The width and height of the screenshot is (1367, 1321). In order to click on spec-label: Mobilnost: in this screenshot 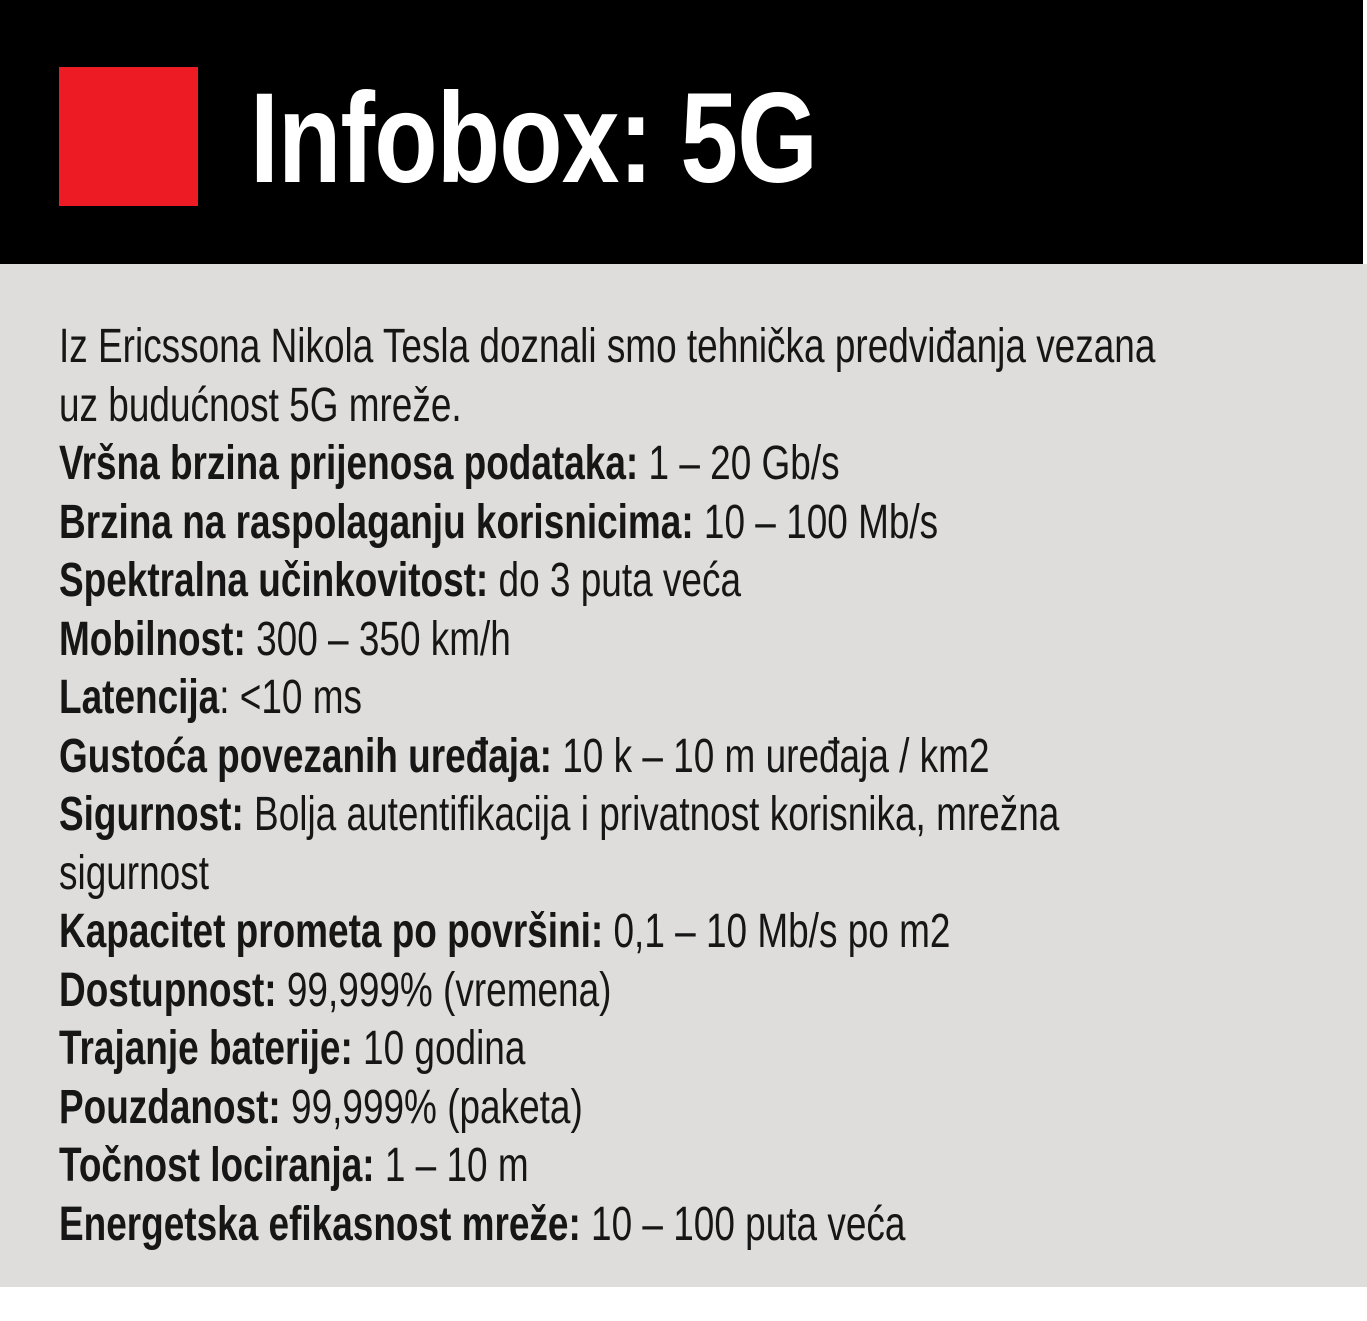, I will do `click(152, 639)`.